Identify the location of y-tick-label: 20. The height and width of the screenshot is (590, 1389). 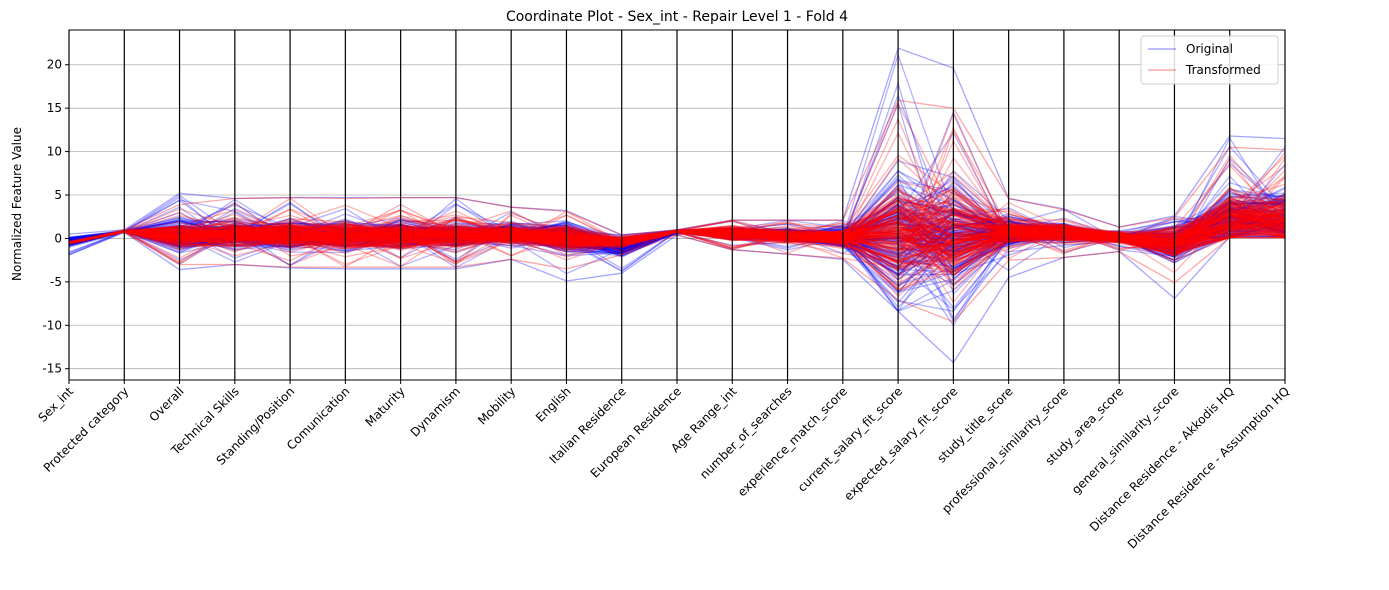
(54, 65).